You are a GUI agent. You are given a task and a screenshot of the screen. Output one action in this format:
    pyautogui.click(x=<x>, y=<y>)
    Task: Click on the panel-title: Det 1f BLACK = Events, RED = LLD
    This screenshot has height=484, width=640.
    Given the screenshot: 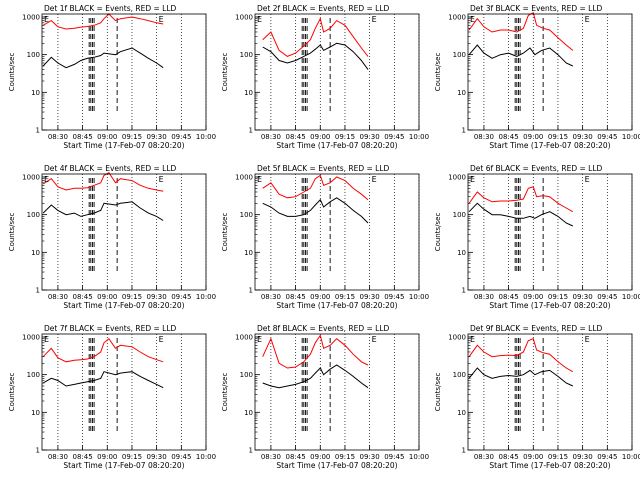 What is the action you would take?
    pyautogui.click(x=110, y=8)
    